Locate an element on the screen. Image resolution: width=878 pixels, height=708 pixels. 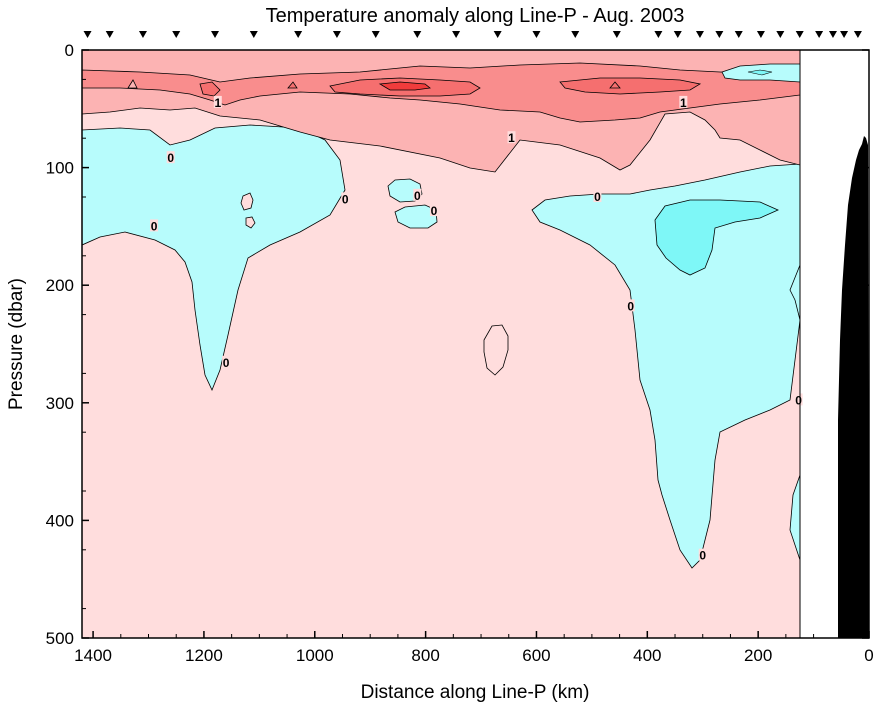
region-negative-west is located at coordinates (214, 258).